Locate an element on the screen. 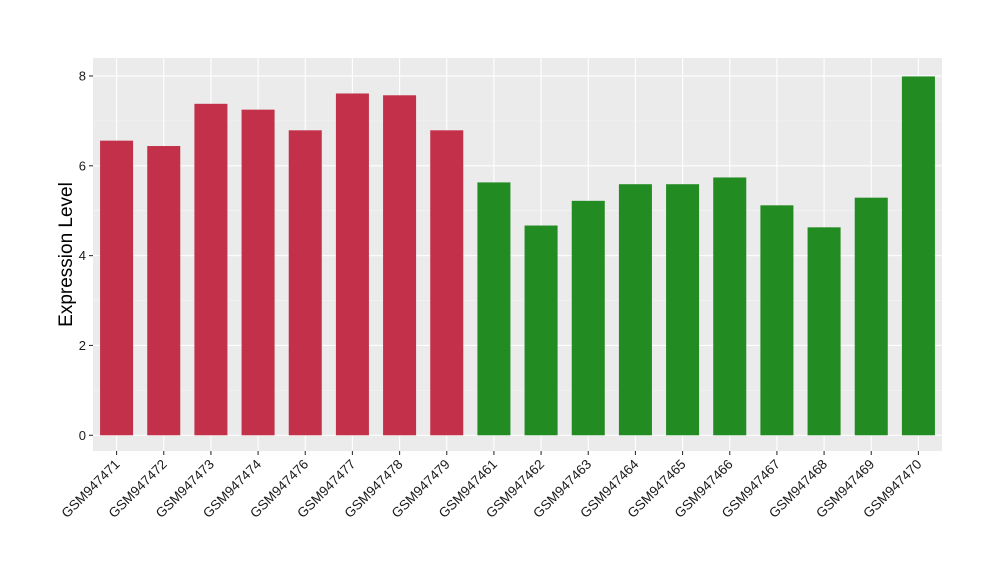  bar-GSM947473 is located at coordinates (211, 269).